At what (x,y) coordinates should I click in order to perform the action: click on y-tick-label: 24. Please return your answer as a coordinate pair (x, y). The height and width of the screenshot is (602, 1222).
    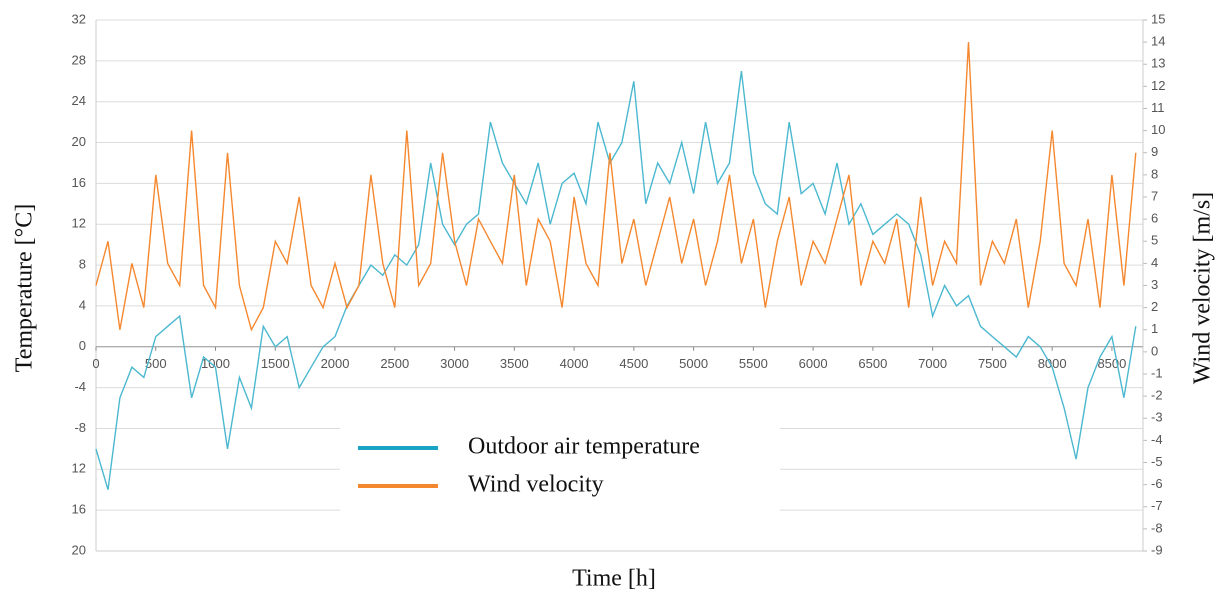
    Looking at the image, I should click on (79, 100).